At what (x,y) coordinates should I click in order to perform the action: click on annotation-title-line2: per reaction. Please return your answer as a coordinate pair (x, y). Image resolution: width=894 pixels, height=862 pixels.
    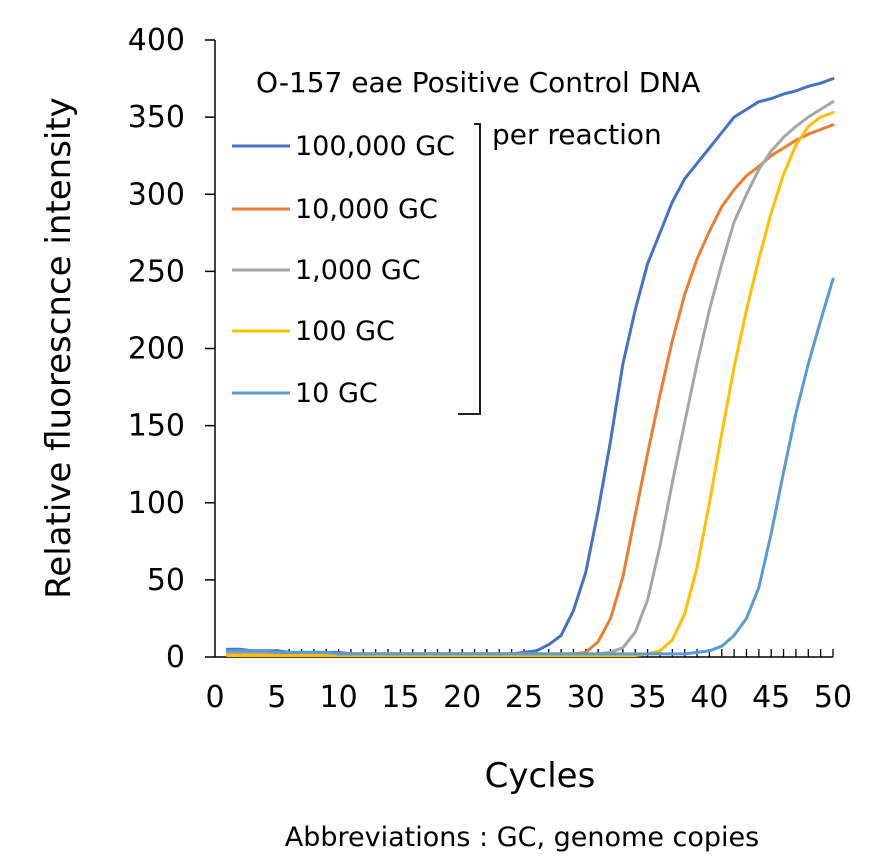
    Looking at the image, I should click on (577, 134).